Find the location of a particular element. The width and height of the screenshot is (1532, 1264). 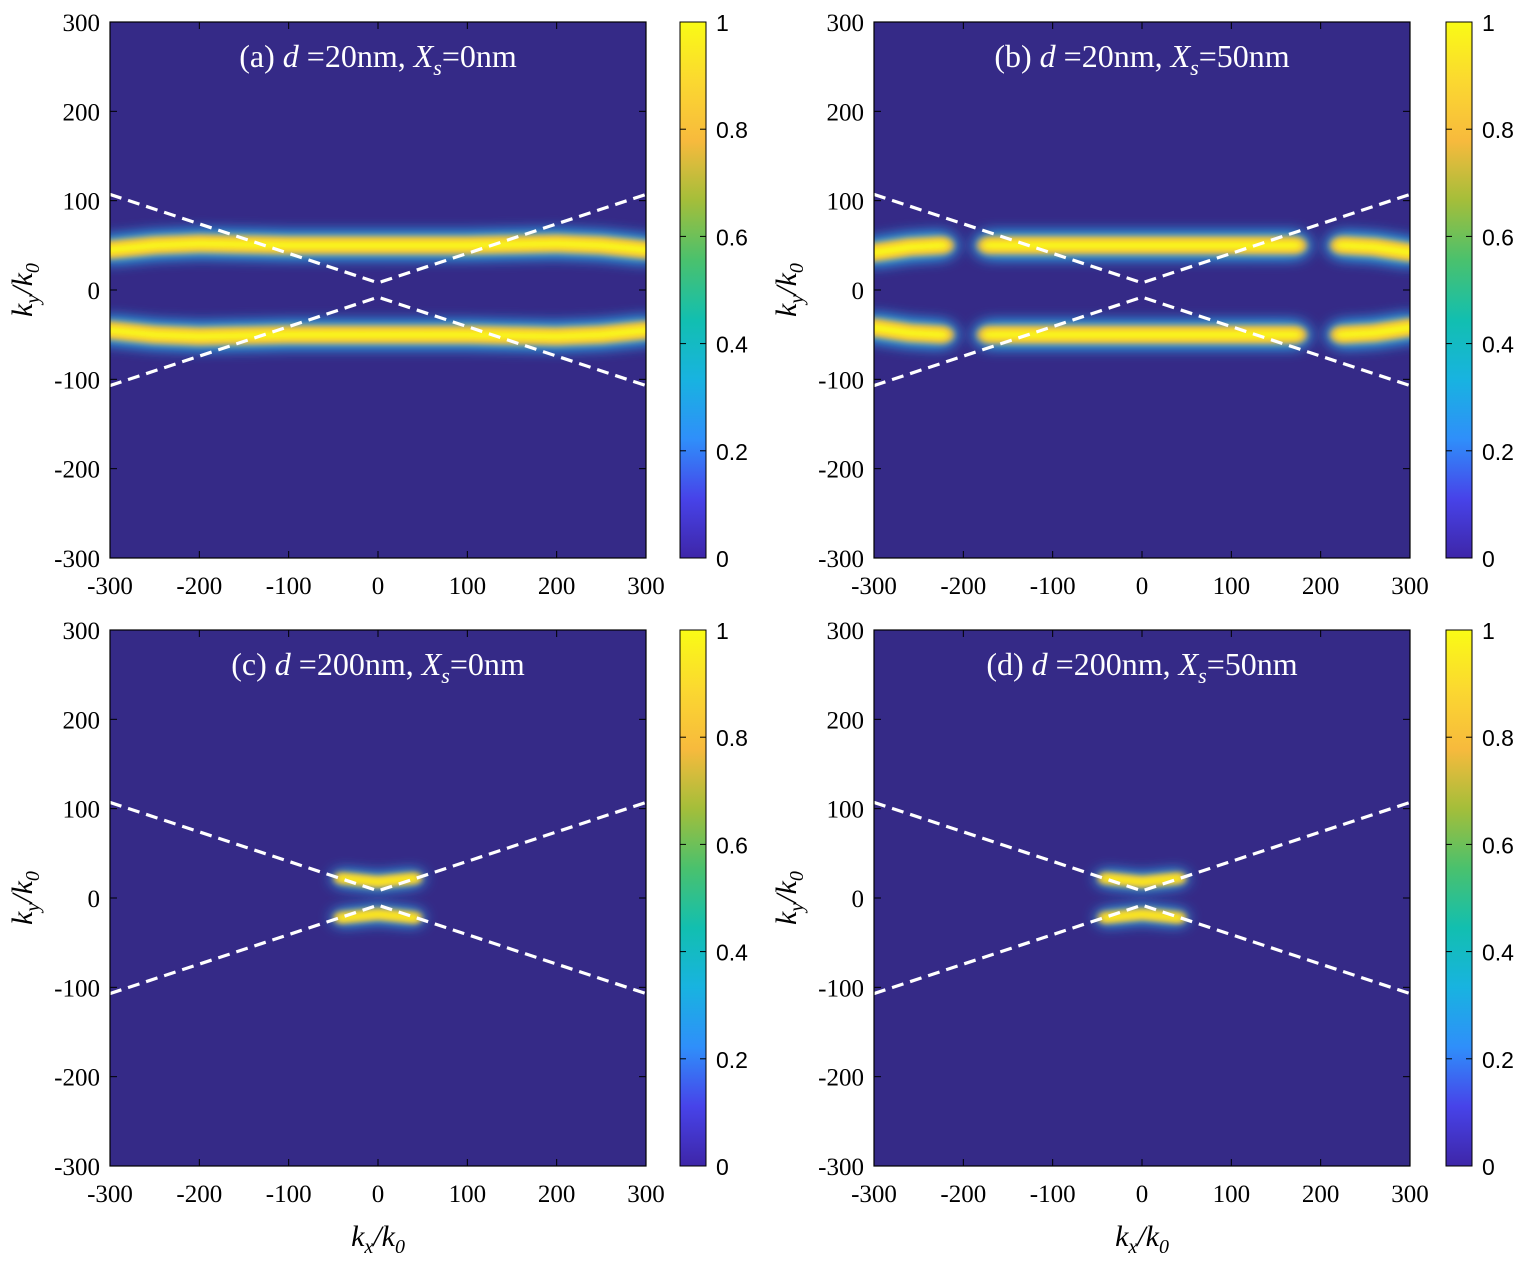

panel-title: (b) d =20nm, Xs=50nm is located at coordinates (1141, 59).